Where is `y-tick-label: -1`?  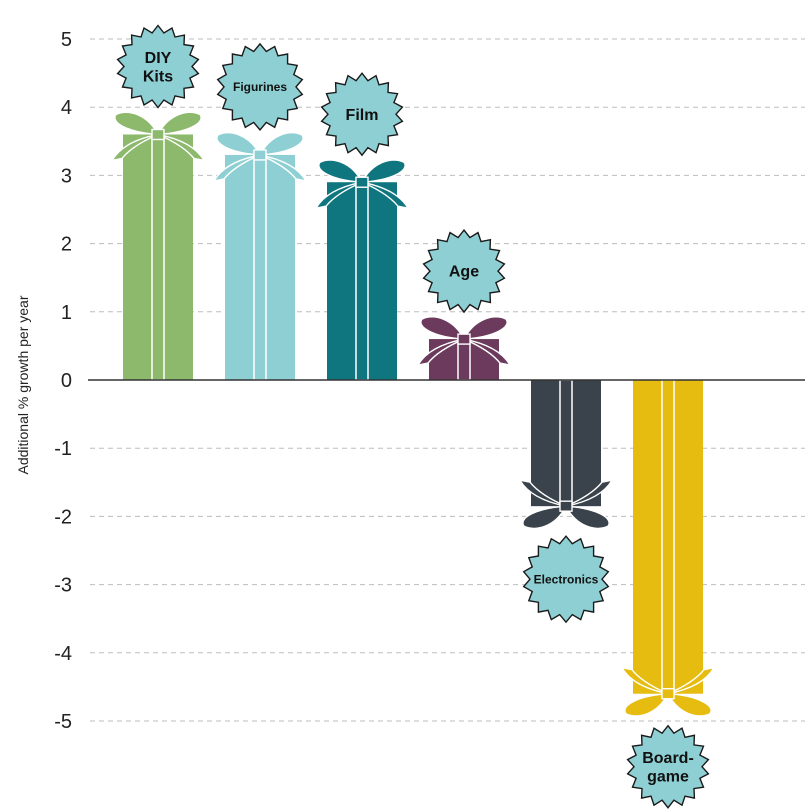 y-tick-label: -1 is located at coordinates (63, 449).